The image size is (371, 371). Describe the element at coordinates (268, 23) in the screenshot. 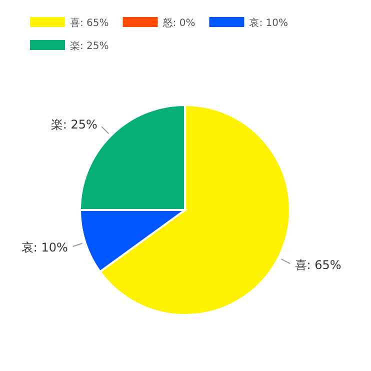

I see `legend-label: 哀: 10%` at that location.